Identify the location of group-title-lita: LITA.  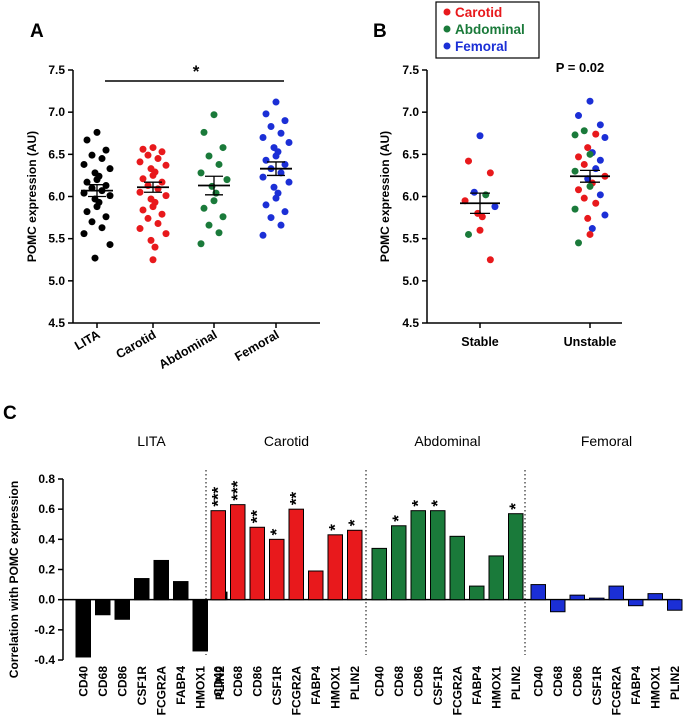
(151, 441).